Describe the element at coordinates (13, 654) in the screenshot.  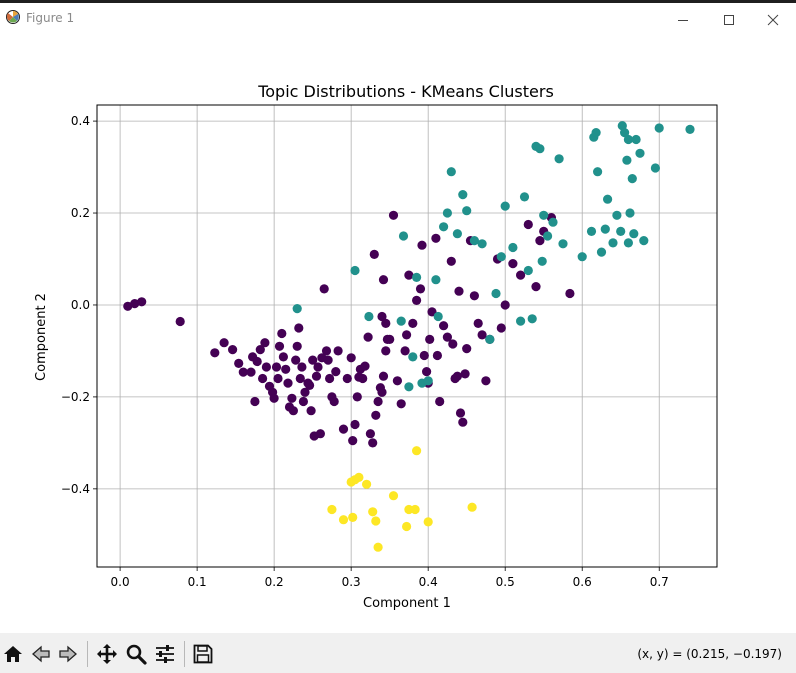
I see `home-button` at that location.